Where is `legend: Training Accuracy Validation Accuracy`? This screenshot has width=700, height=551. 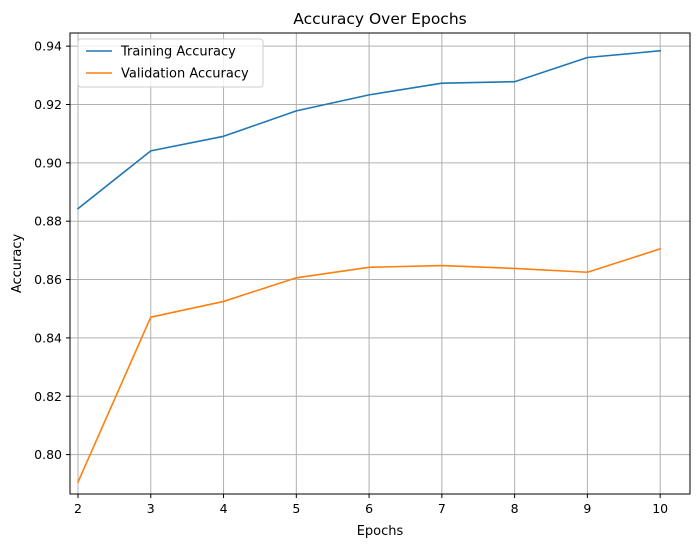 legend: Training Accuracy Validation Accuracy is located at coordinates (170, 63).